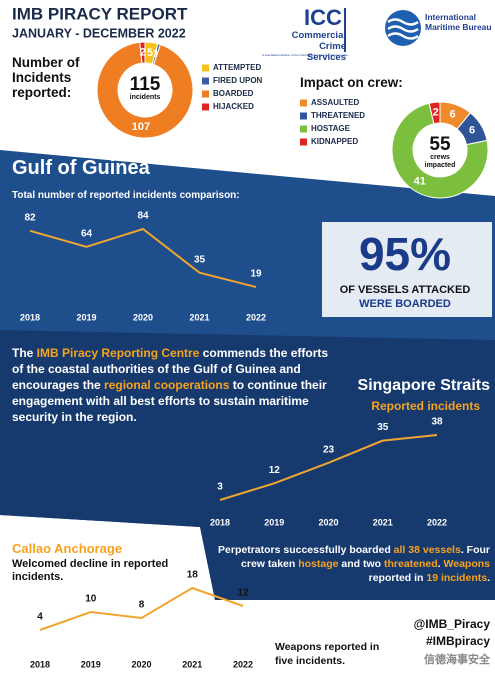 This screenshot has width=495, height=680. Describe the element at coordinates (466, 564) in the screenshot. I see `text-segment: Weapons` at that location.